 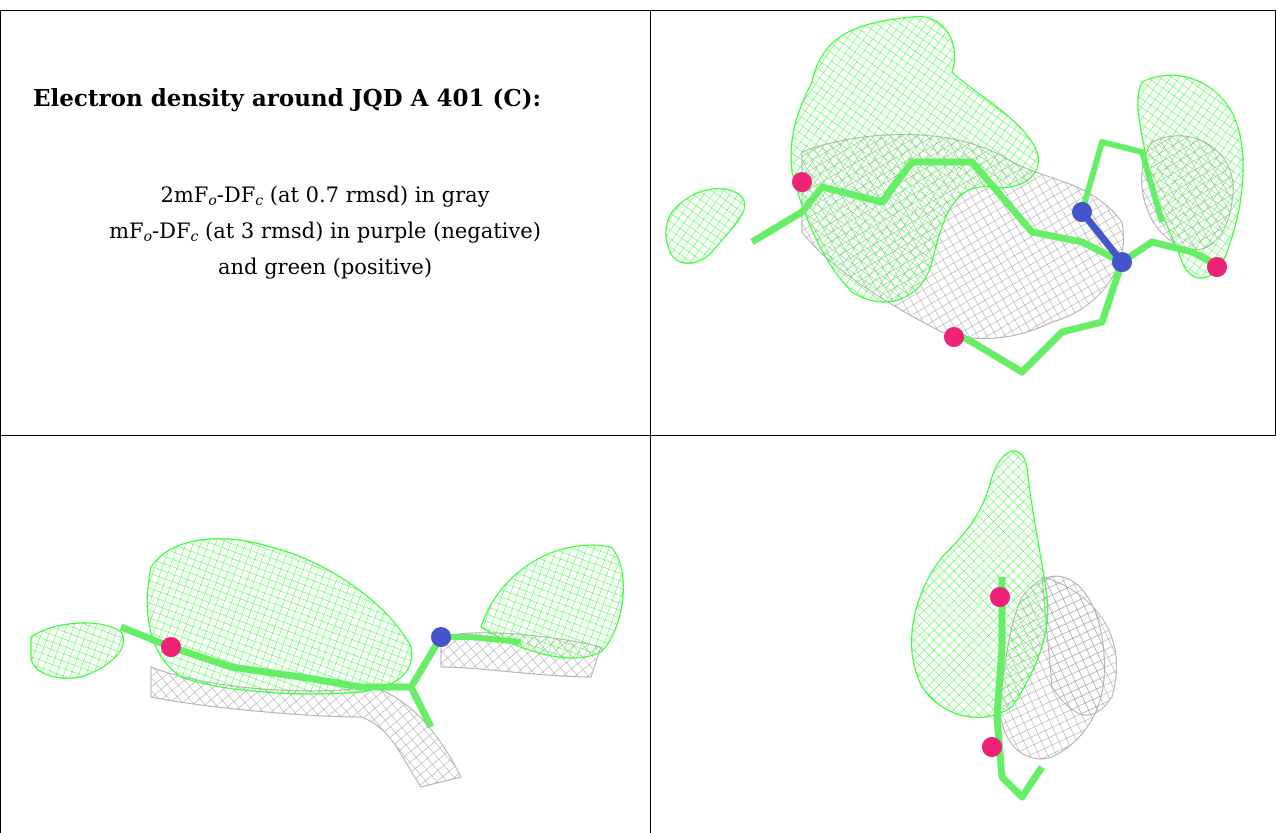 I want to click on caption-title: Electron density around JQD A 401 (C):, so click(x=287, y=98).